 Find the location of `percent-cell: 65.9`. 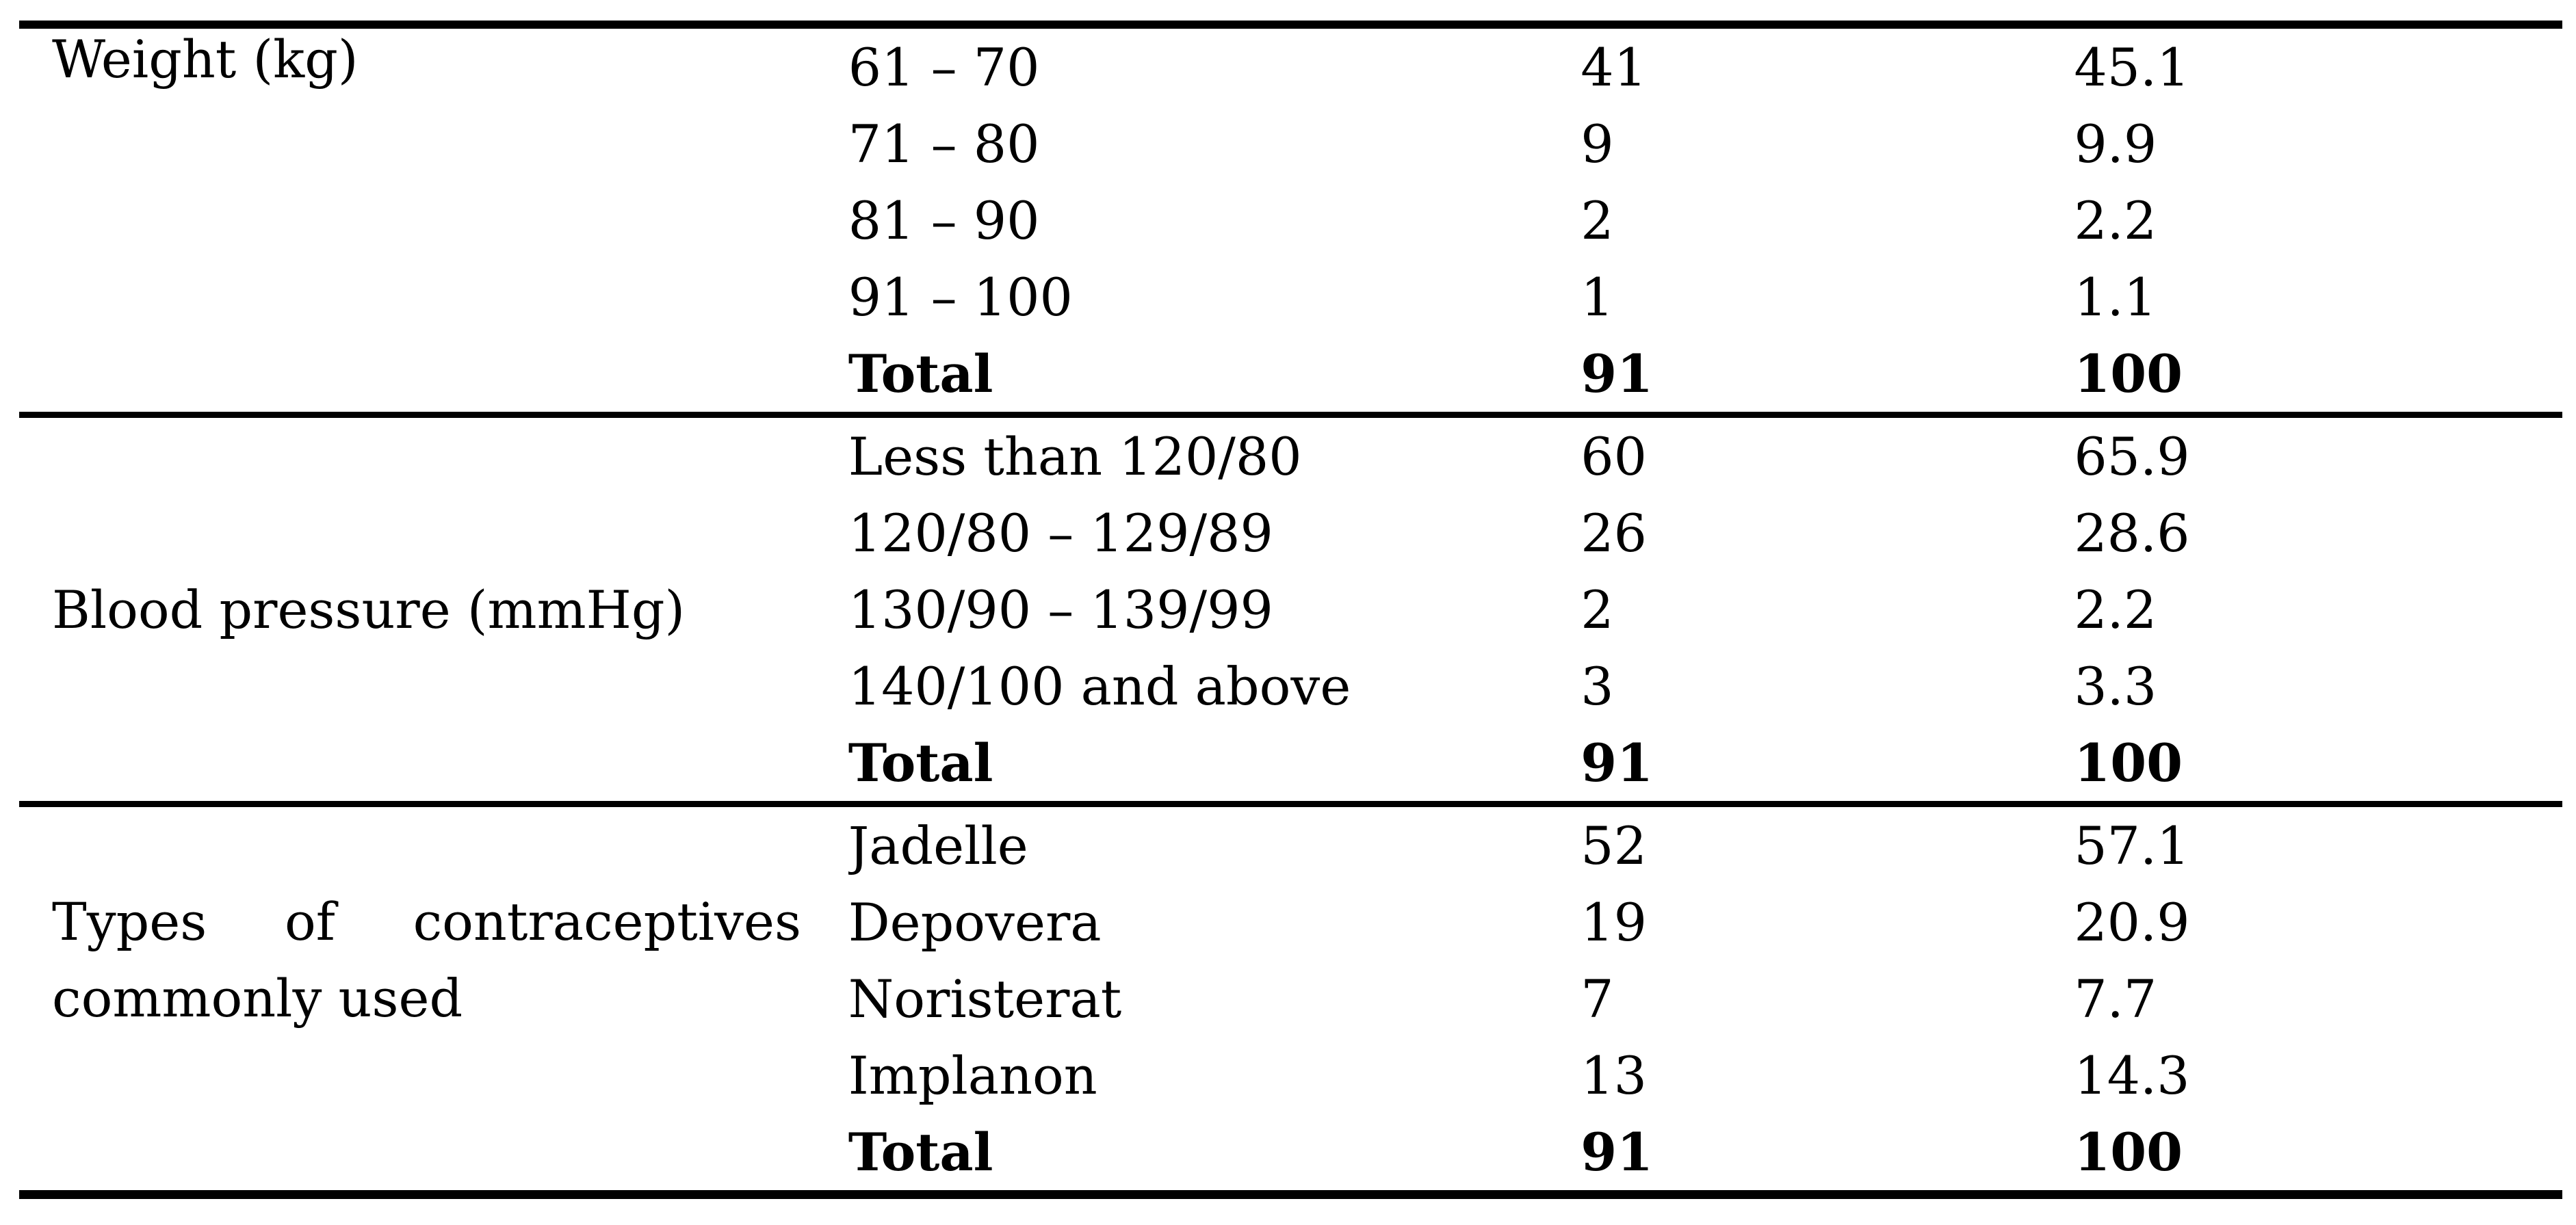

percent-cell: 65.9 is located at coordinates (2132, 456).